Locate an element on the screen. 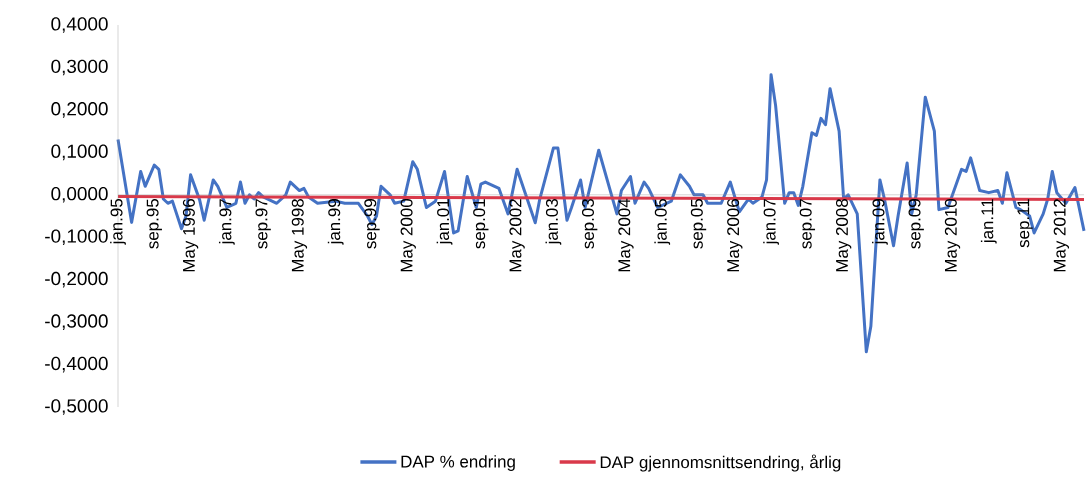  x-tick-label: sep.07 is located at coordinates (807, 224).